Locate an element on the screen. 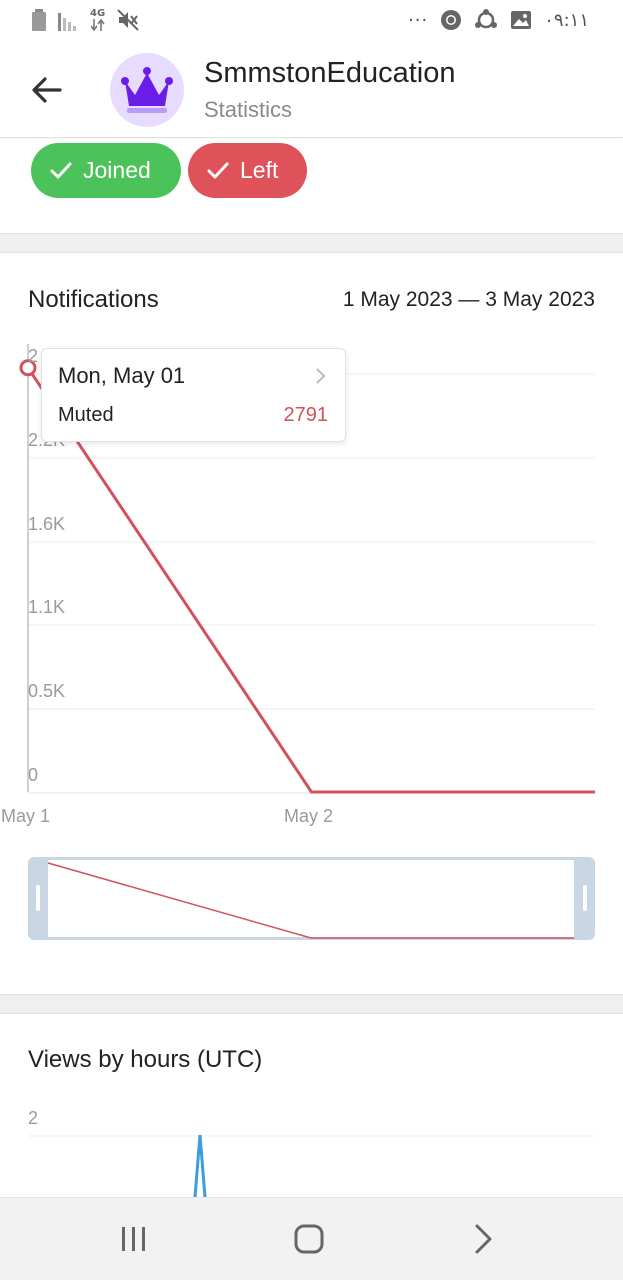 Image resolution: width=623 pixels, height=1280 pixels. left-label: Left is located at coordinates (259, 170).